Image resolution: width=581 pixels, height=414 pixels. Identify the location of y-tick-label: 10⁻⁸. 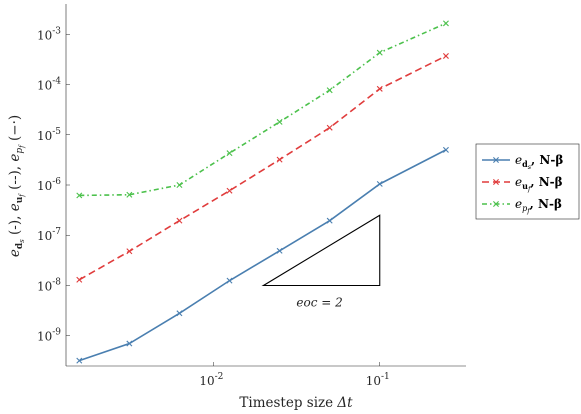
(49, 285).